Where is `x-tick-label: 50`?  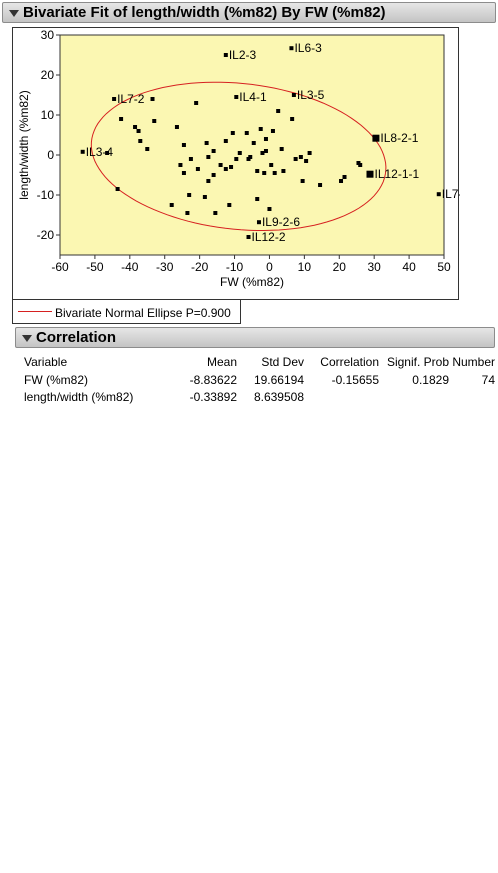 x-tick-label: 50 is located at coordinates (444, 267).